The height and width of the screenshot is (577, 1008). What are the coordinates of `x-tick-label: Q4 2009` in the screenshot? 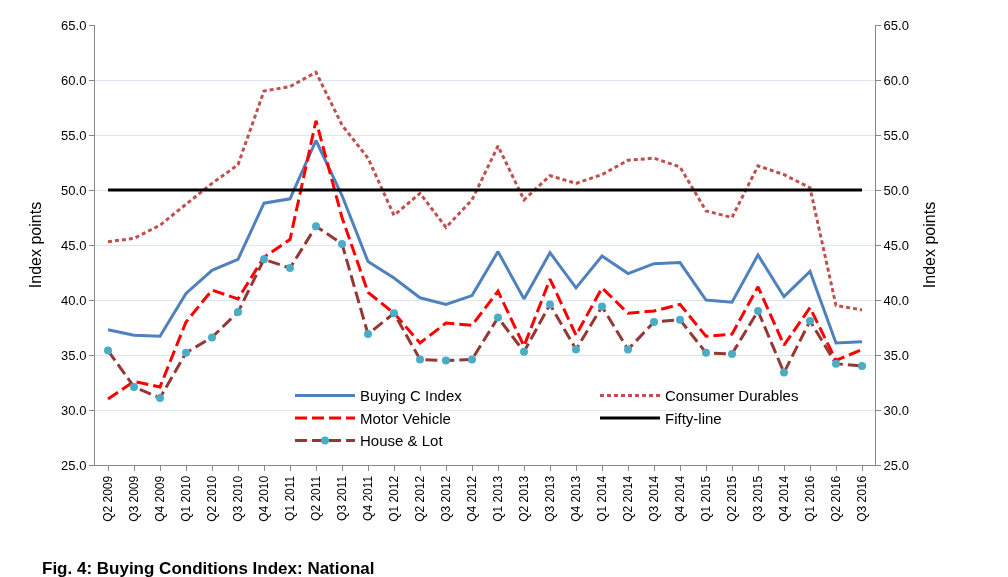 It's located at (159, 498).